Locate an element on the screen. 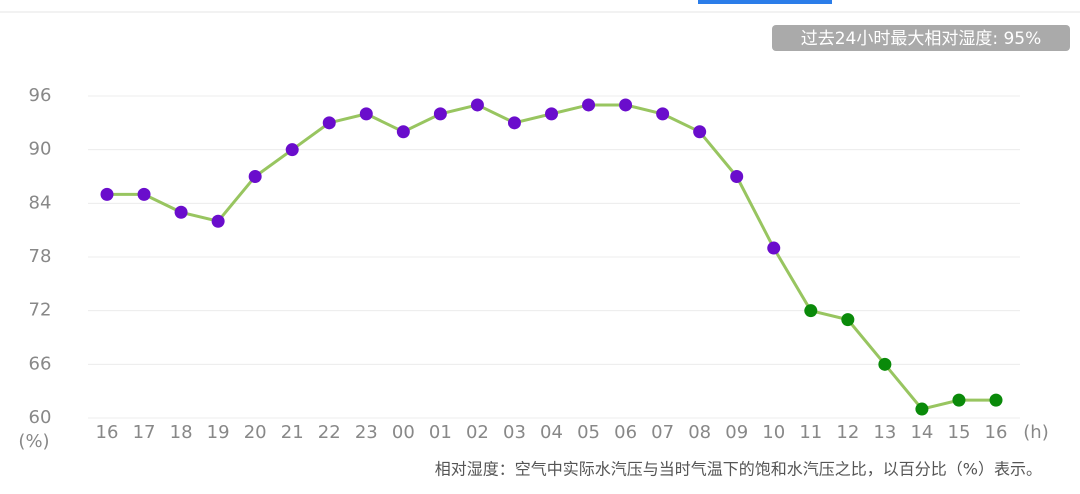 The width and height of the screenshot is (1080, 494). badge-bg is located at coordinates (921, 38).